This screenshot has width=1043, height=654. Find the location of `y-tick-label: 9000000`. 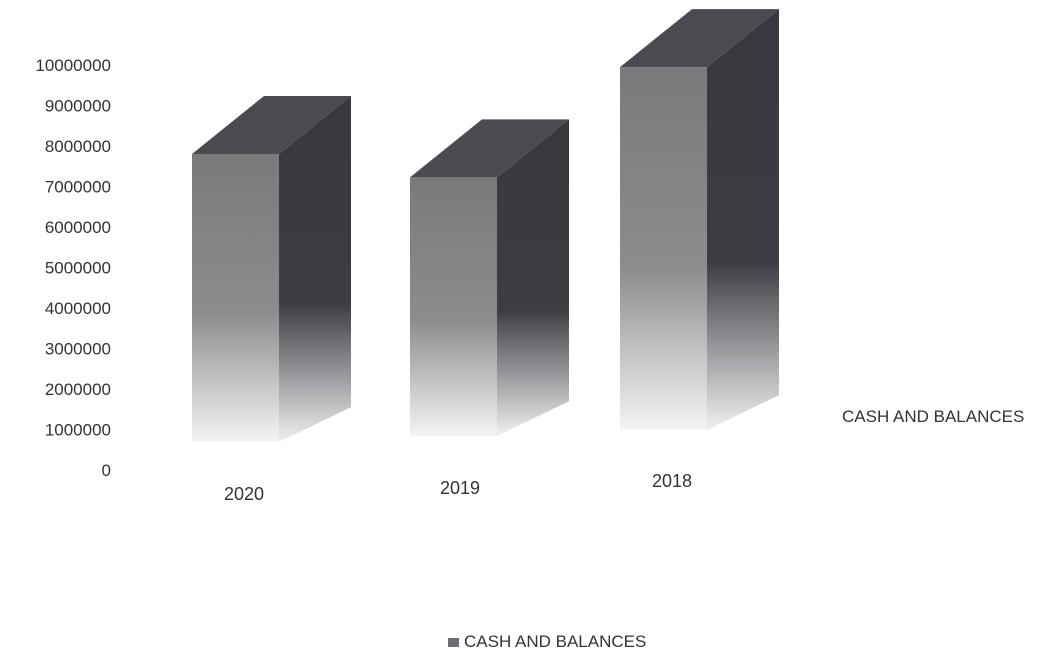

y-tick-label: 9000000 is located at coordinates (78, 106).